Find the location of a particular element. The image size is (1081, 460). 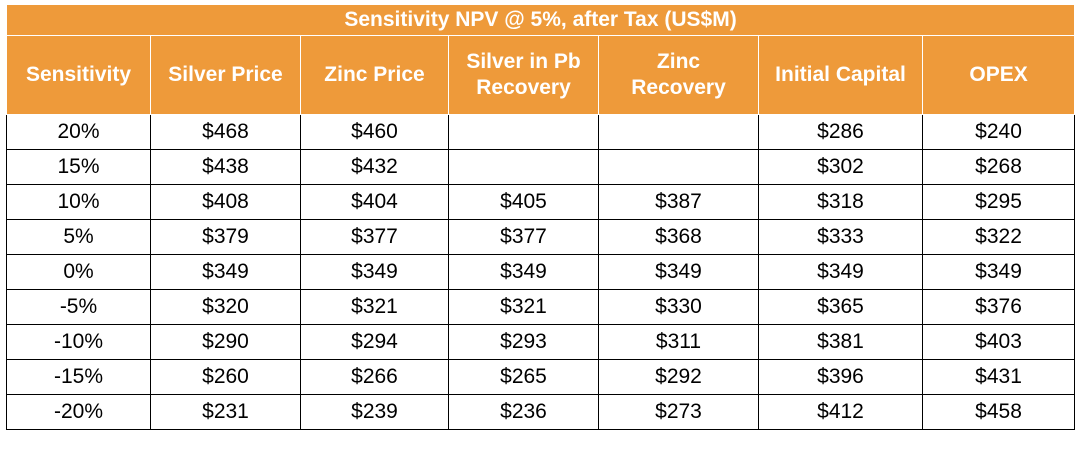

npv-value-cell: $460 is located at coordinates (374, 132).